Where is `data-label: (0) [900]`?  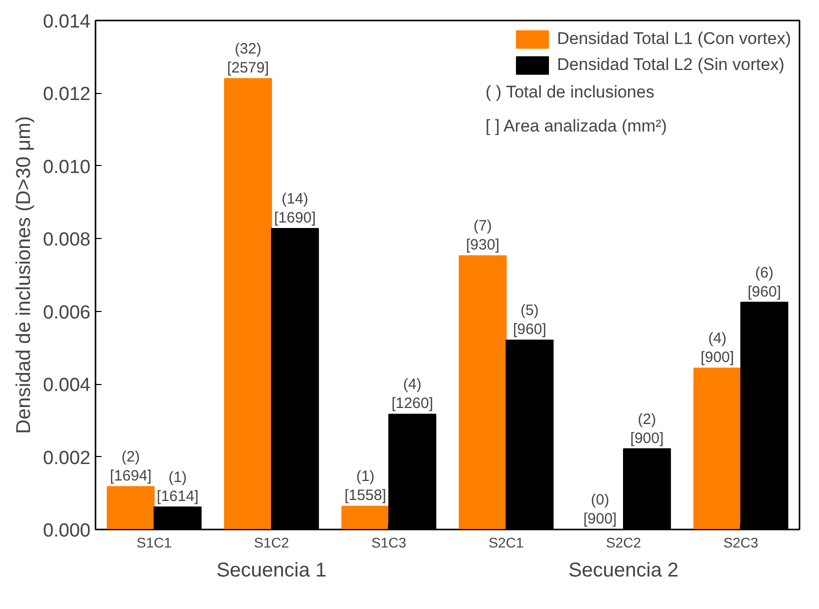
data-label: (0) [900] is located at coordinates (600, 510).